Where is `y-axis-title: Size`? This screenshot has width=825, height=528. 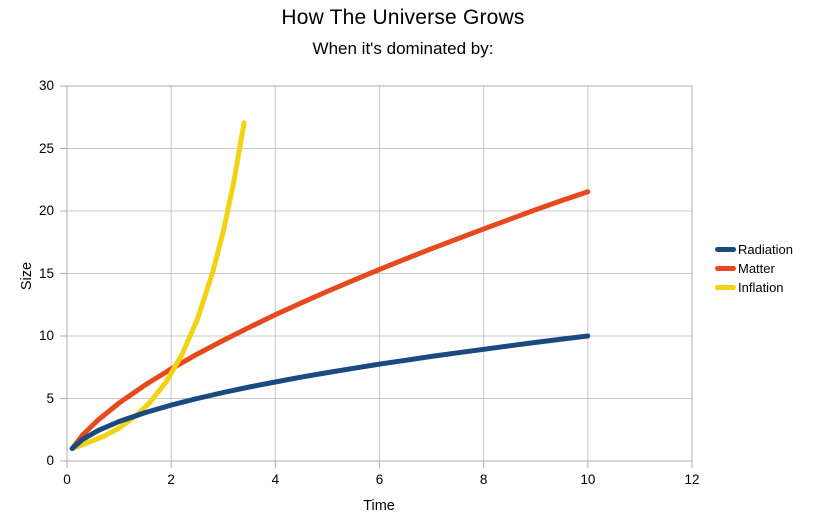
y-axis-title: Size is located at coordinates (27, 276).